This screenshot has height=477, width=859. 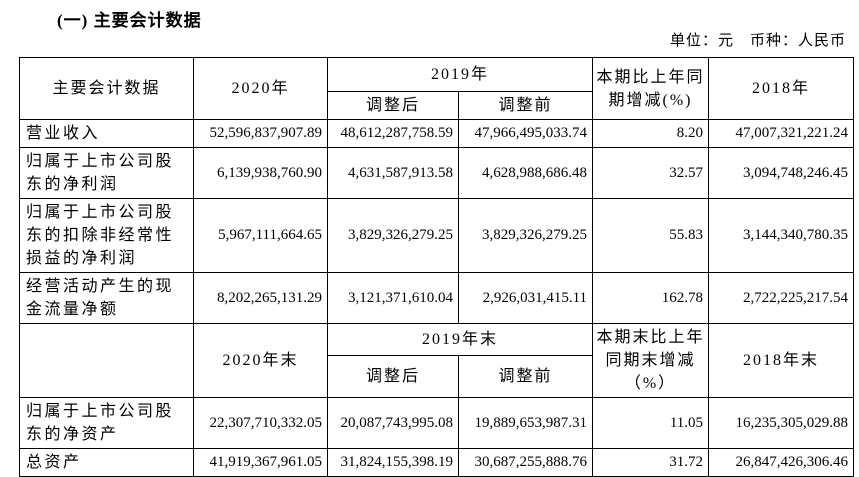 I want to click on header-2019: 2019年, so click(x=460, y=74).